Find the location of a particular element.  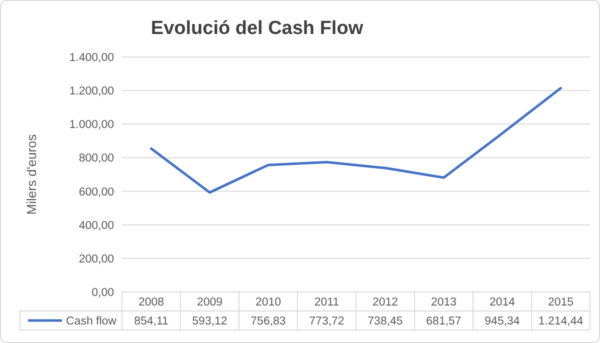

x-tick-label: 2011 is located at coordinates (327, 302).